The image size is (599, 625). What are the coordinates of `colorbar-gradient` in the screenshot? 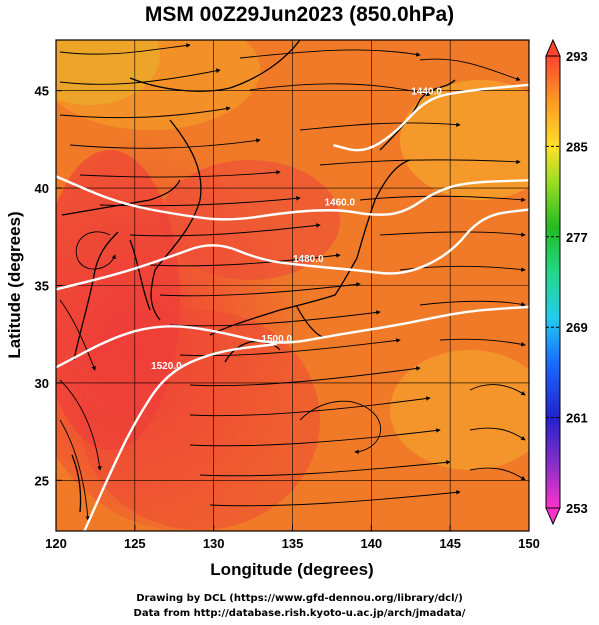 It's located at (553, 282).